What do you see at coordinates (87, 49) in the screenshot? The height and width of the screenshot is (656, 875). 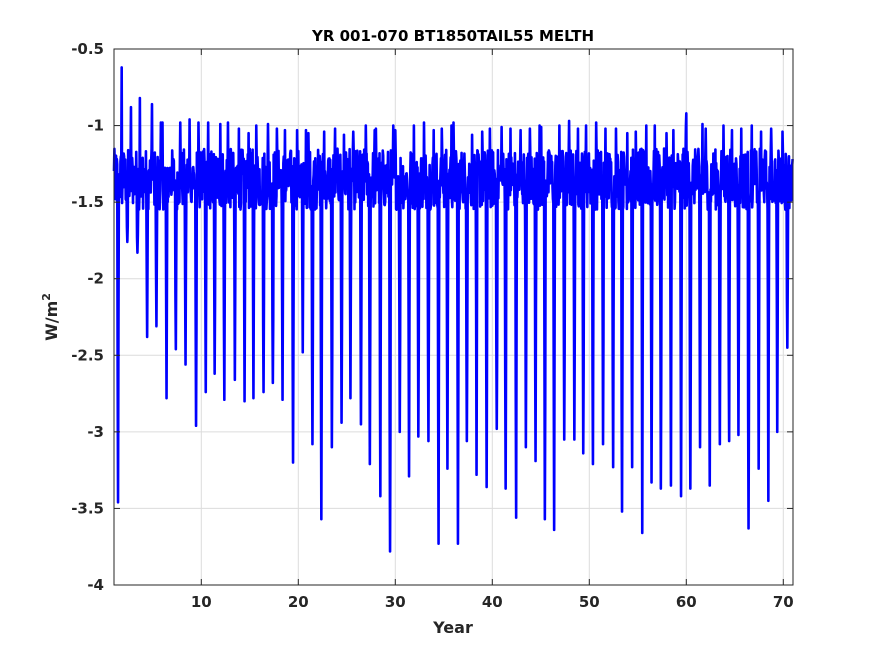 I see `y-tick-label: -0.5` at bounding box center [87, 49].